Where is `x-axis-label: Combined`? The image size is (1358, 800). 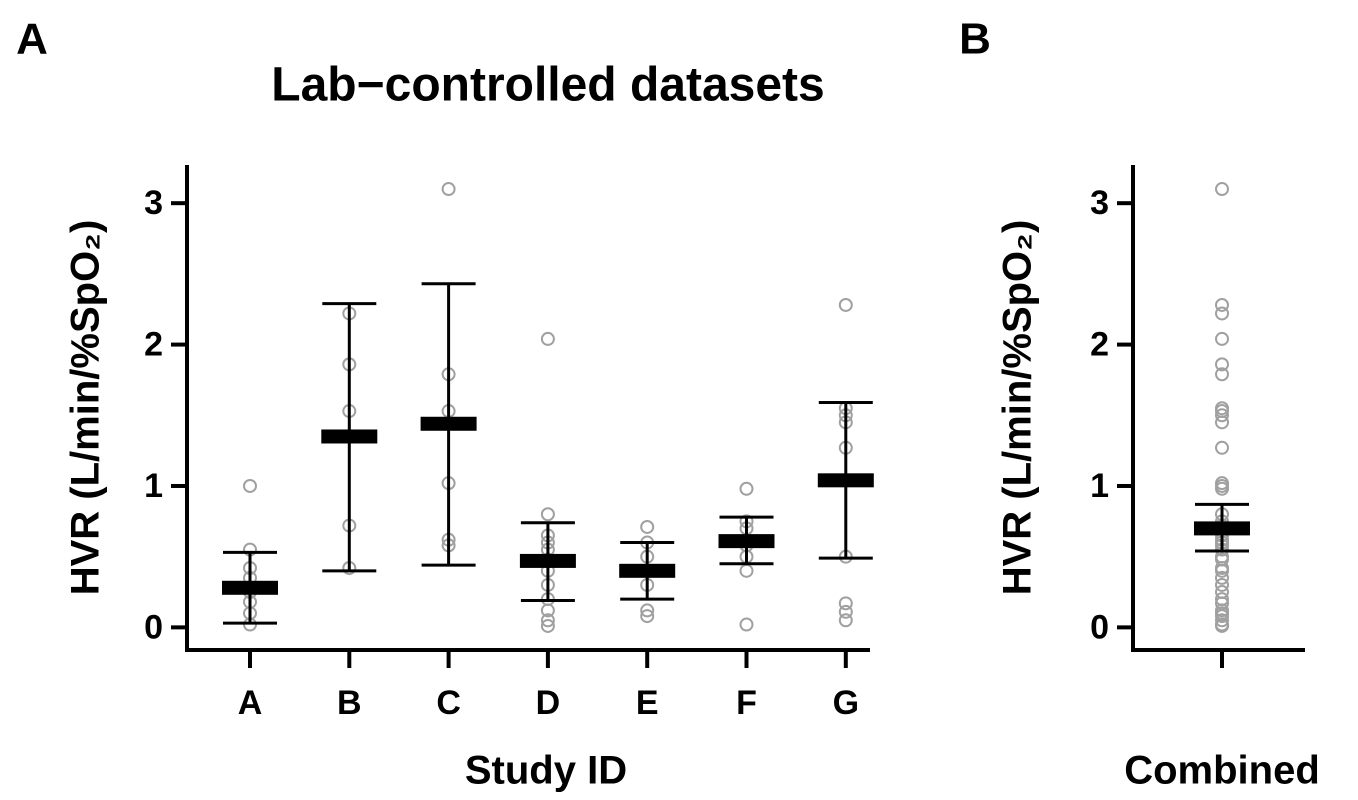 x-axis-label: Combined is located at coordinates (1222, 771).